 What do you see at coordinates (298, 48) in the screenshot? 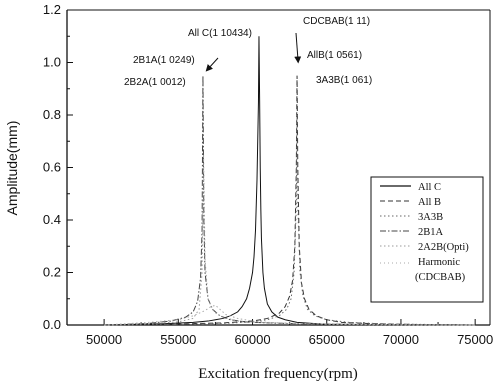
I see `arrow-cdcbab` at bounding box center [298, 48].